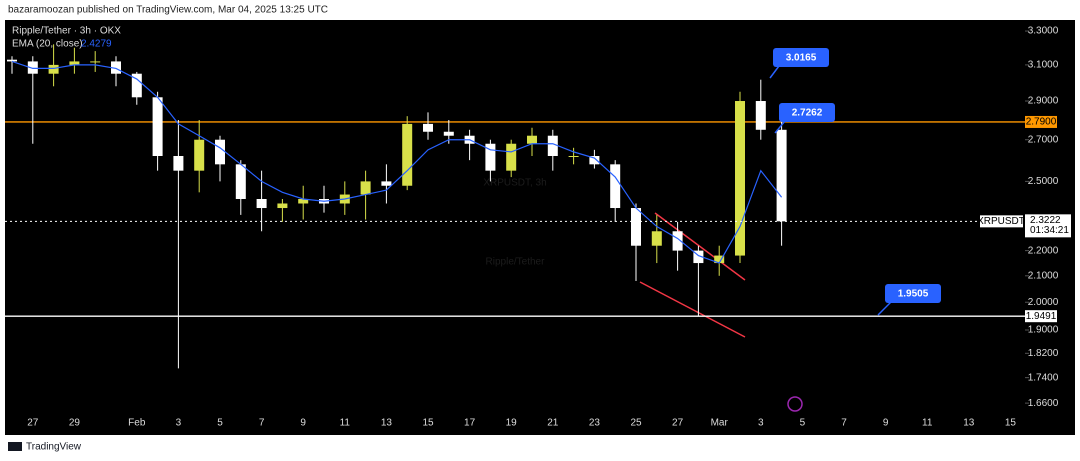 The height and width of the screenshot is (461, 1080). What do you see at coordinates (595, 423) in the screenshot?
I see `x-tick-label: 23` at bounding box center [595, 423].